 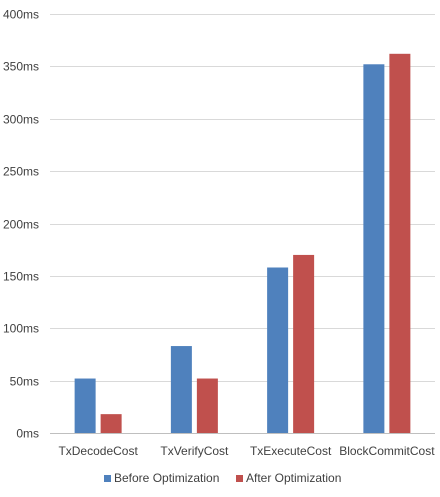 What do you see at coordinates (291, 451) in the screenshot?
I see `x-tick-label: TxExecuteCost` at bounding box center [291, 451].